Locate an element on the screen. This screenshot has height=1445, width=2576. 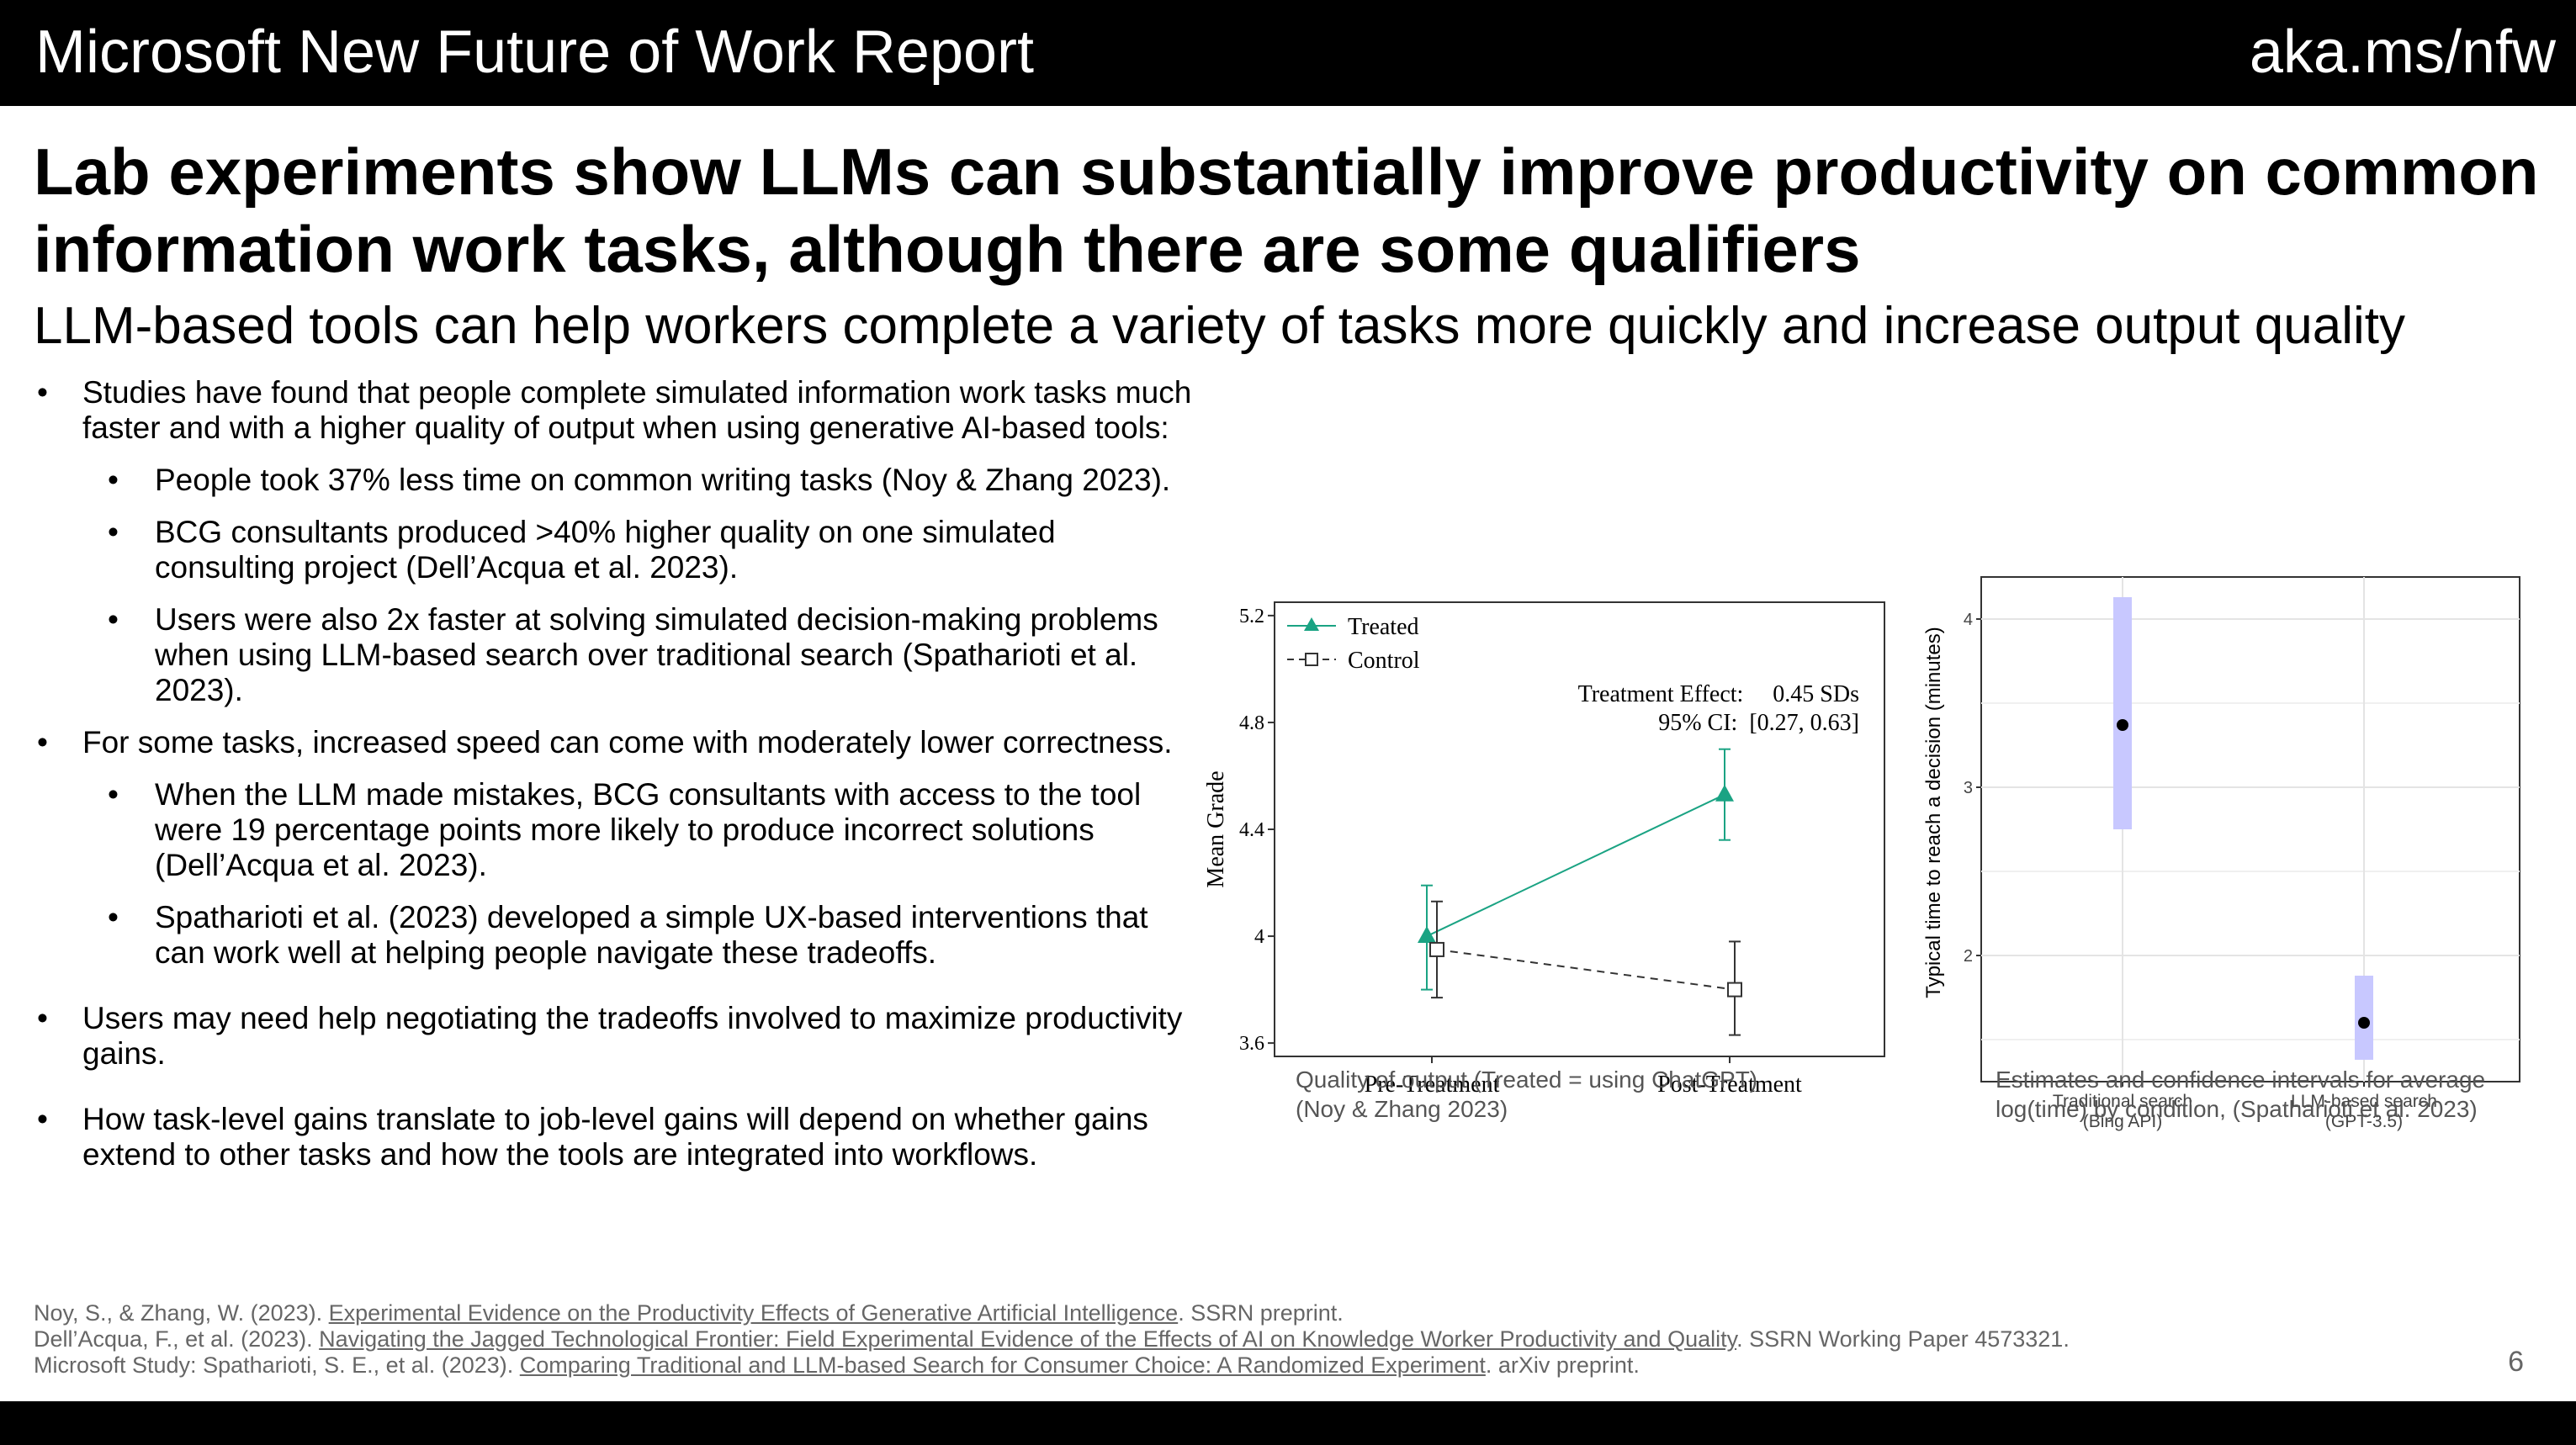
plot-panel is located at coordinates (2250, 829).